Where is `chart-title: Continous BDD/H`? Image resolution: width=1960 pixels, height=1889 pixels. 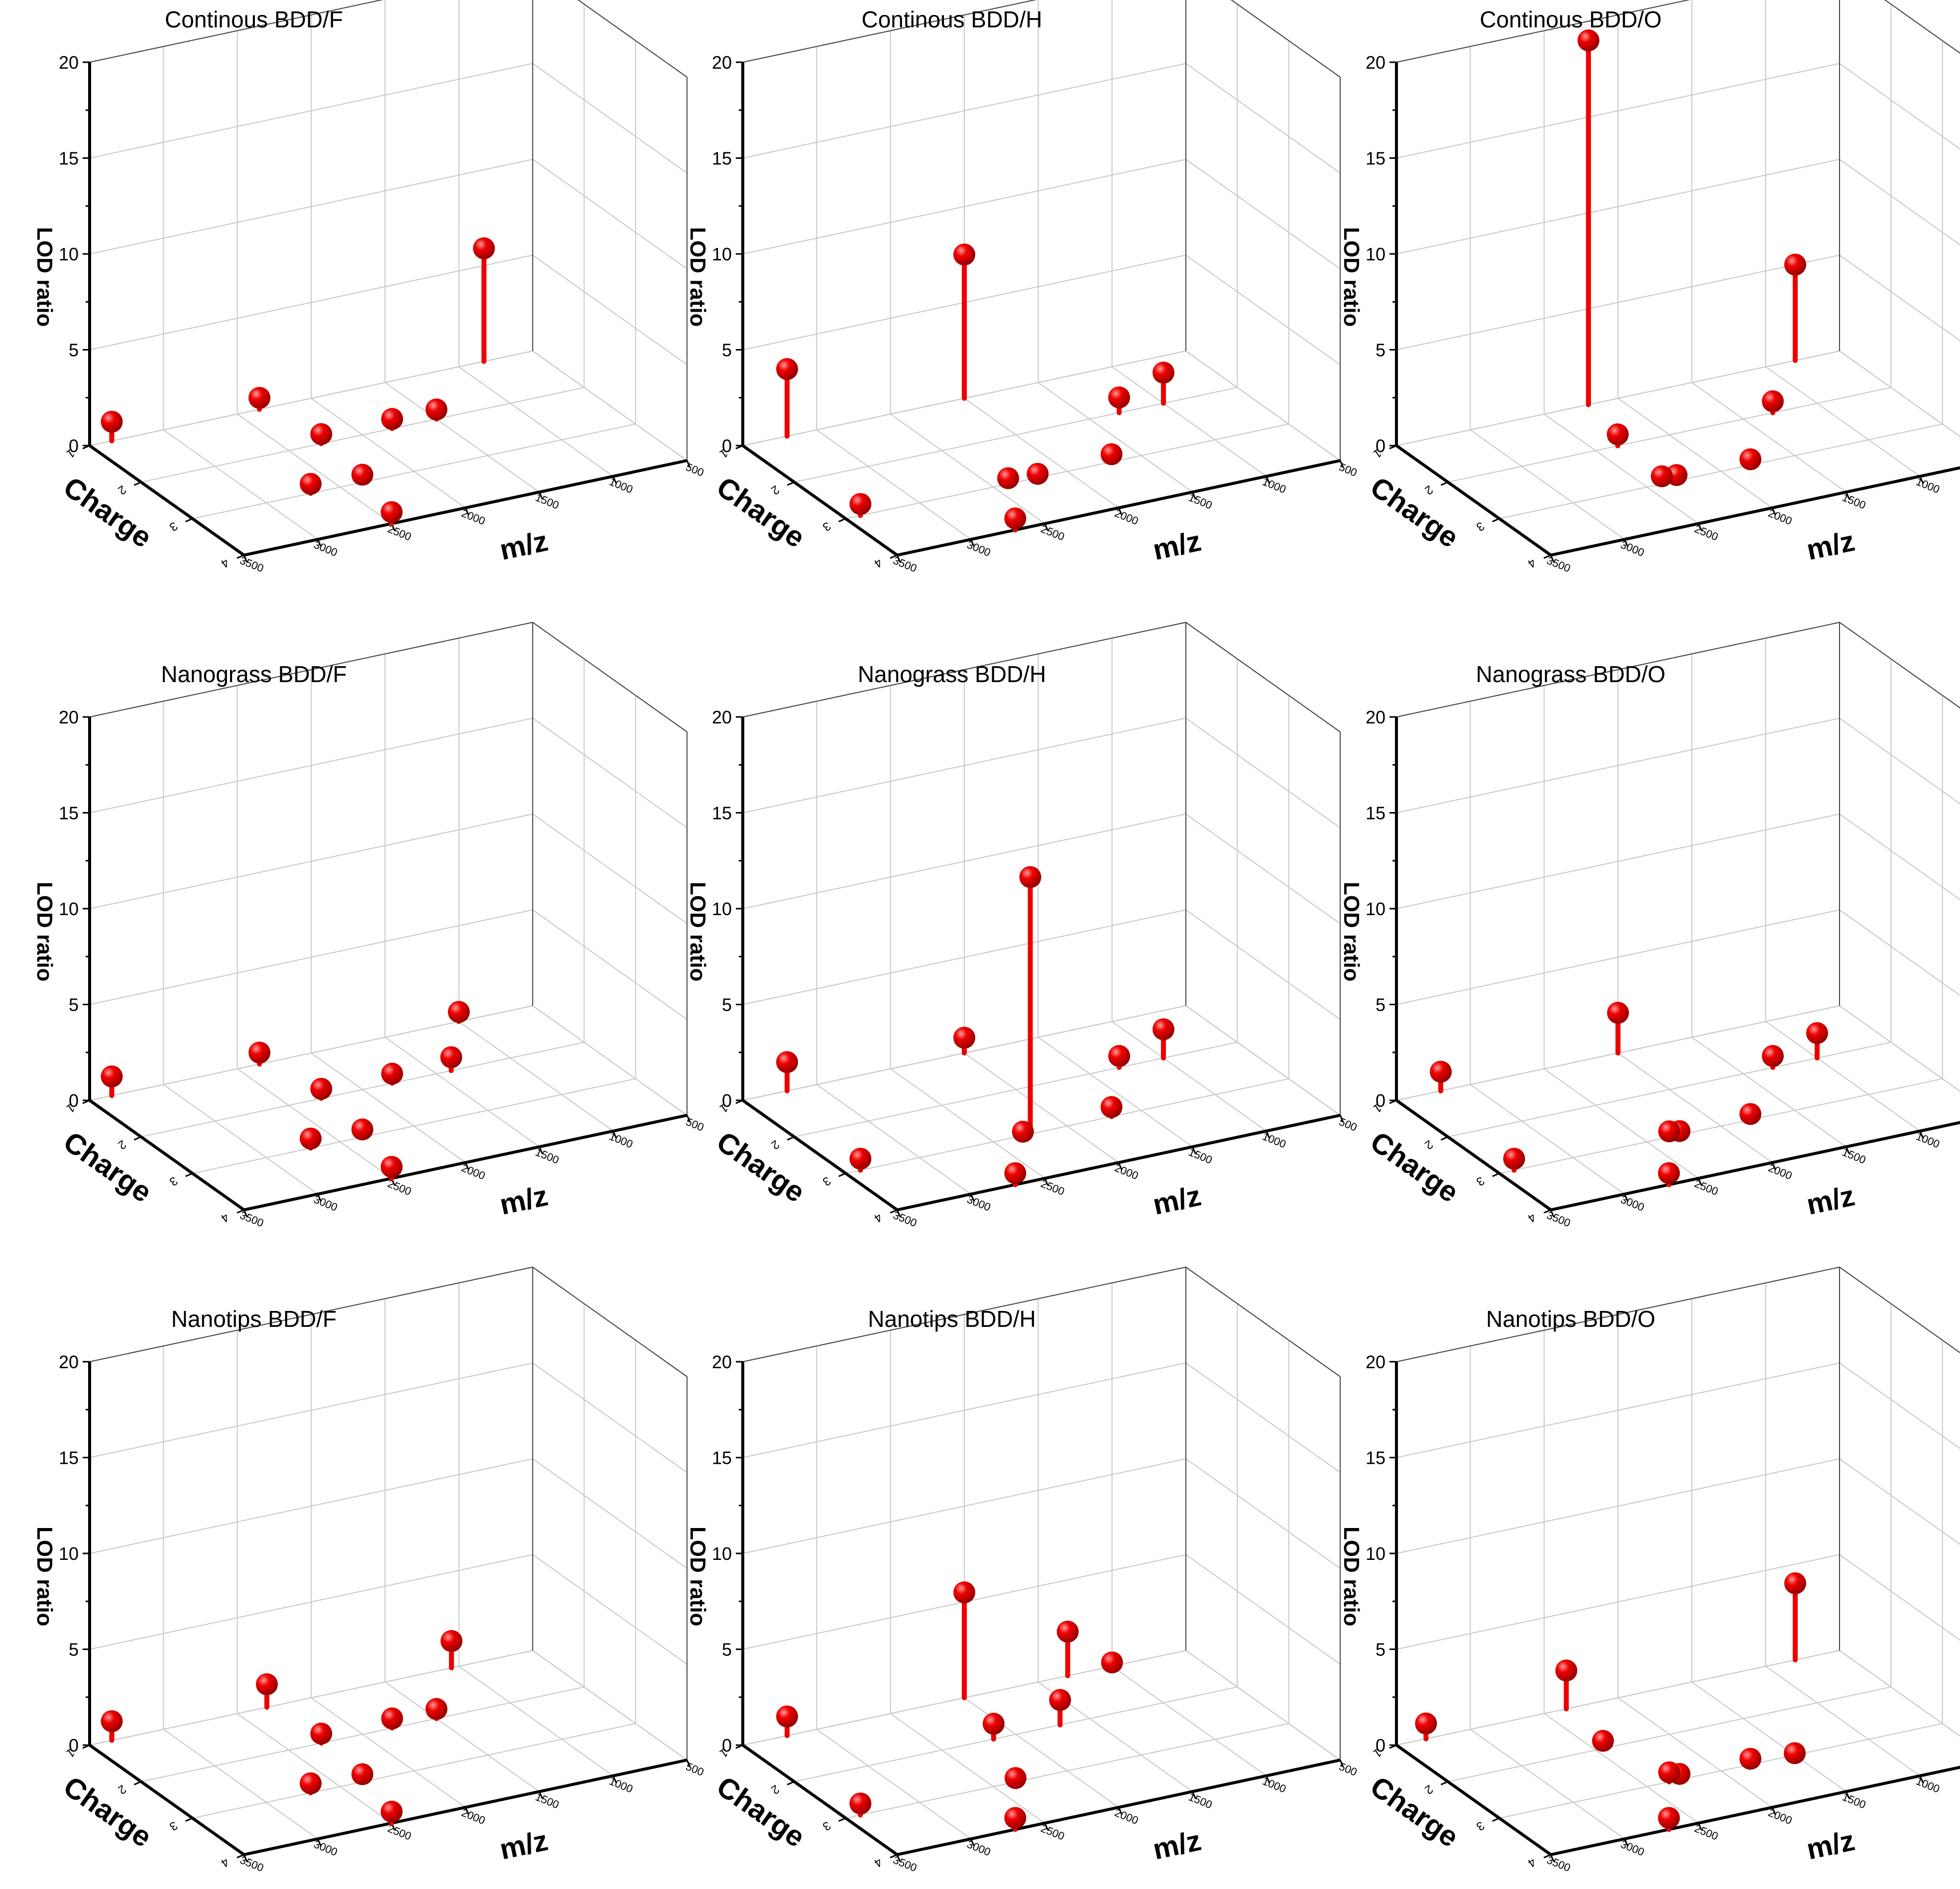
chart-title: Continous BDD/H is located at coordinates (951, 19).